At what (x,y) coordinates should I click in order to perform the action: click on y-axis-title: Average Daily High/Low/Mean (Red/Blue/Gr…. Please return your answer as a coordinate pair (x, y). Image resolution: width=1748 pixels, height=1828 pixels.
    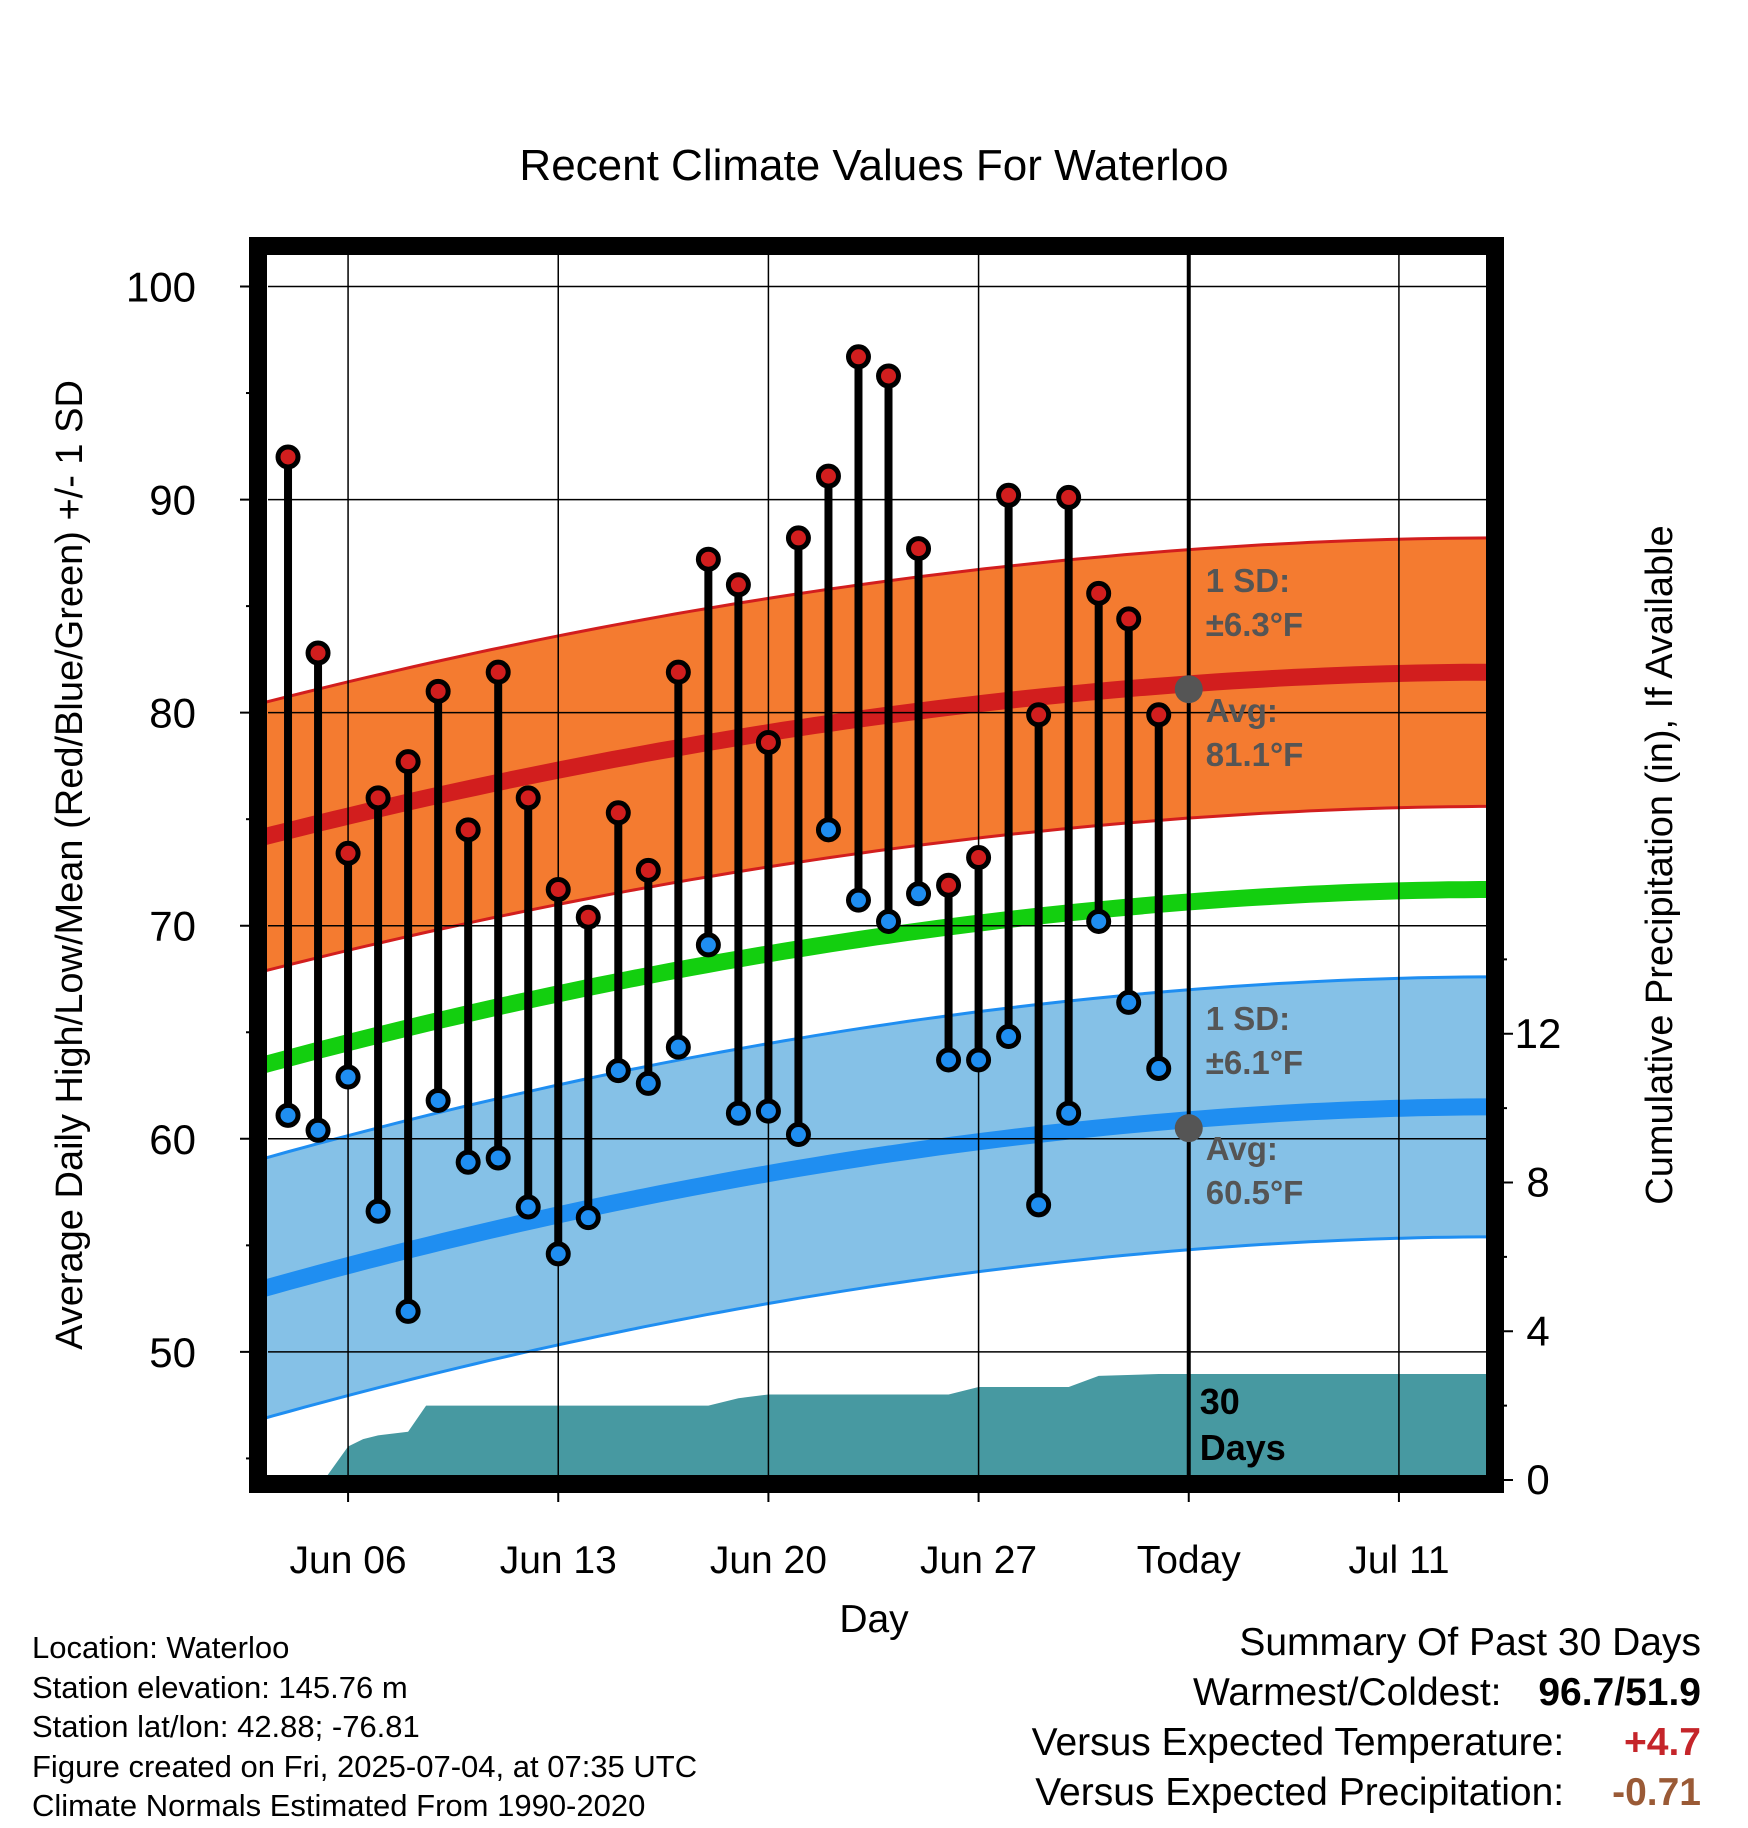
    Looking at the image, I should click on (70, 865).